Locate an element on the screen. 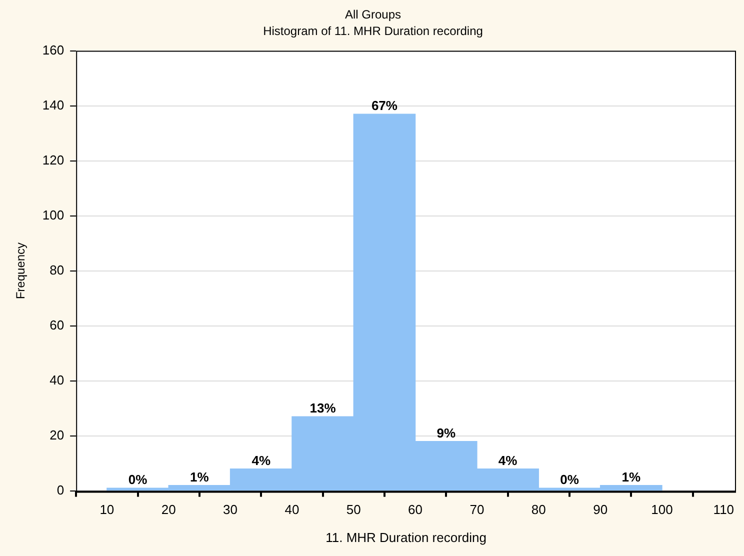  y-tick-label: 20 is located at coordinates (57, 434).